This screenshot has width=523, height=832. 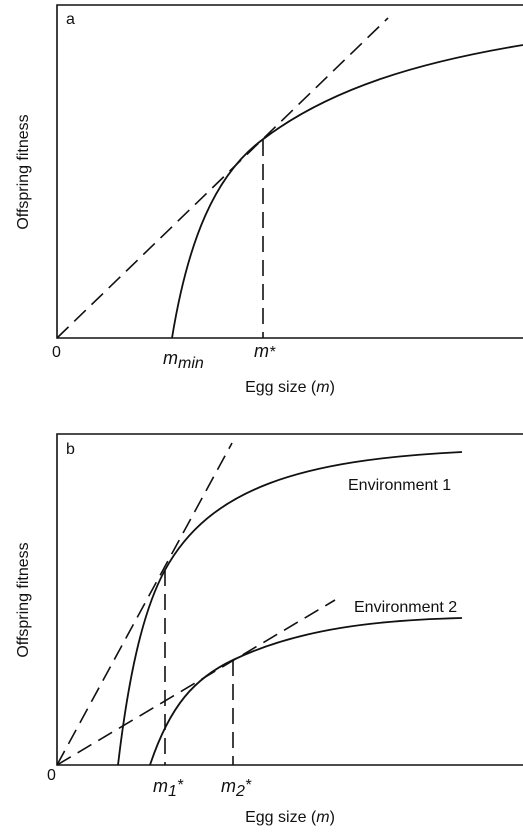 I want to click on panel-label: a, so click(x=70, y=19).